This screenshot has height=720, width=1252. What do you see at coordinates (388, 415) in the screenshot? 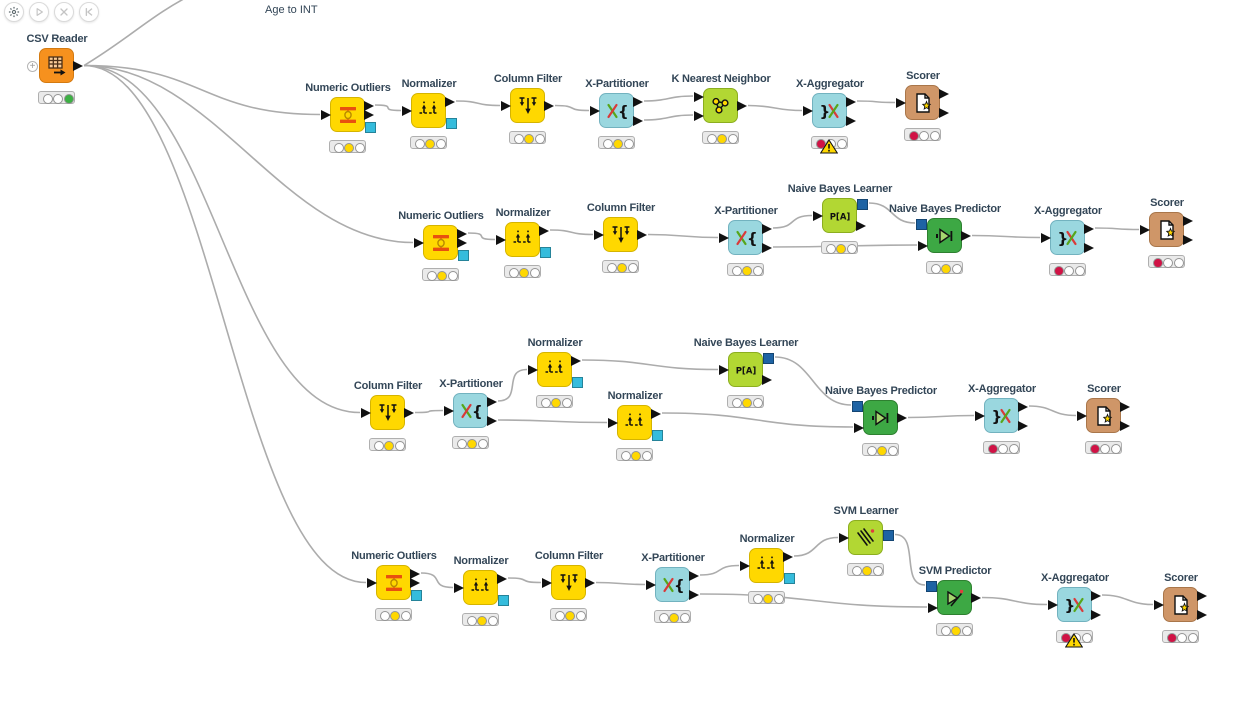
I see `node-cf3-column-filter: Column Filter` at bounding box center [388, 415].